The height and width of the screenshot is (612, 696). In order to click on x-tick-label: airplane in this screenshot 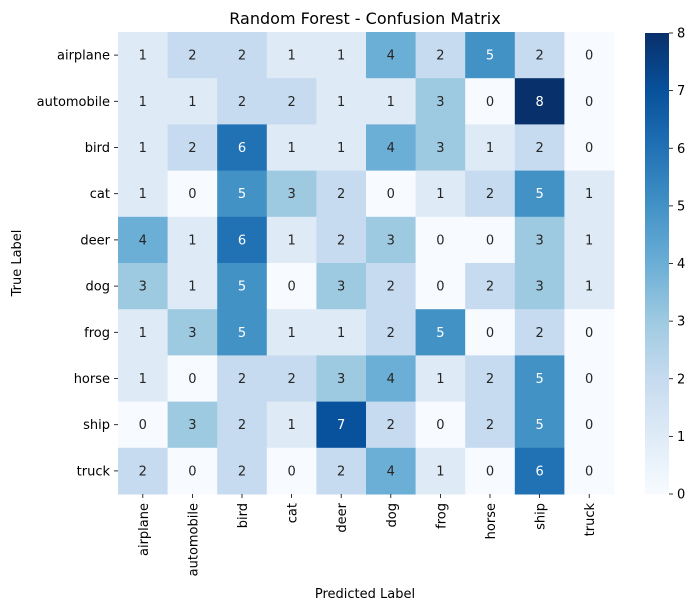, I will do `click(144, 529)`.